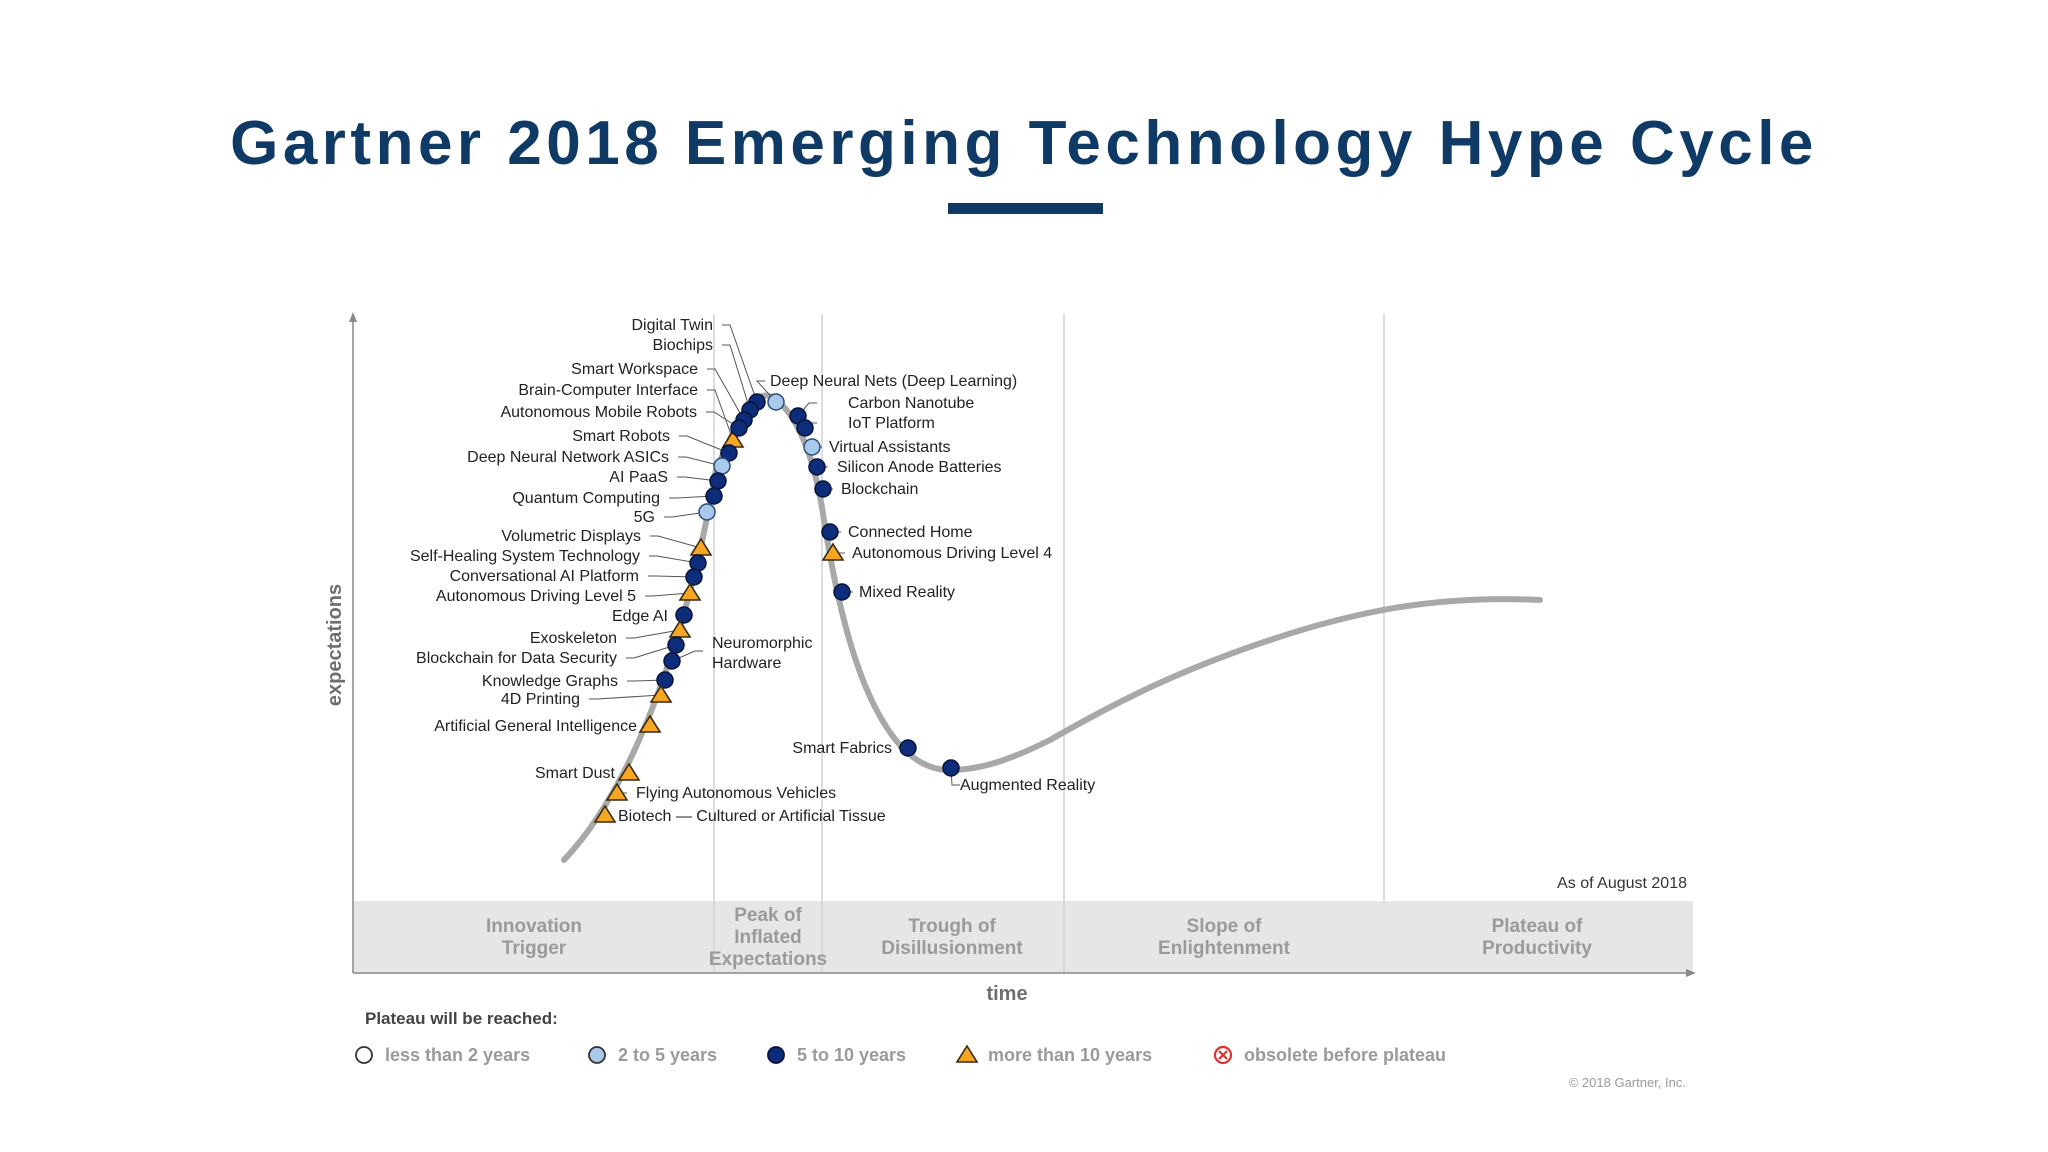 Image resolution: width=2048 pixels, height=1152 pixels. Describe the element at coordinates (1025, 208) in the screenshot. I see `title-underline` at that location.